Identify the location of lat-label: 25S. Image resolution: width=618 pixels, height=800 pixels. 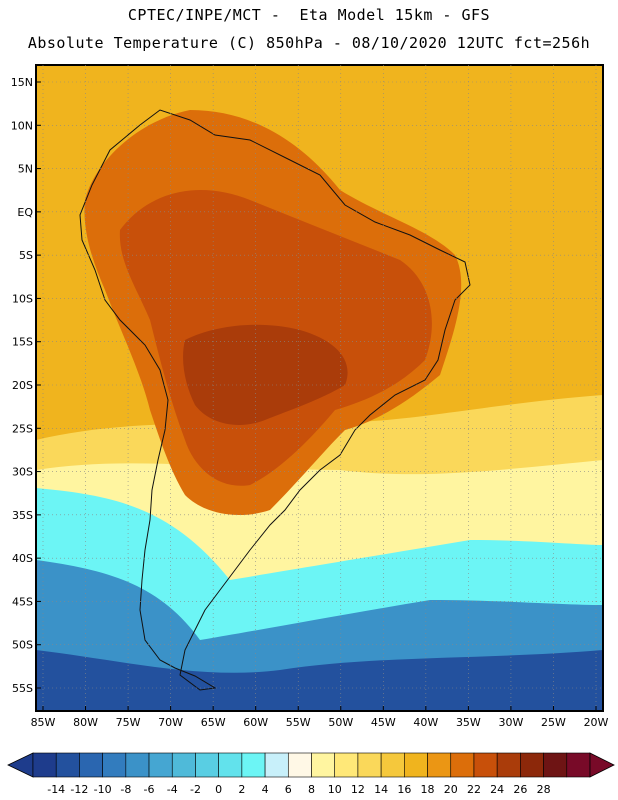
(22, 428).